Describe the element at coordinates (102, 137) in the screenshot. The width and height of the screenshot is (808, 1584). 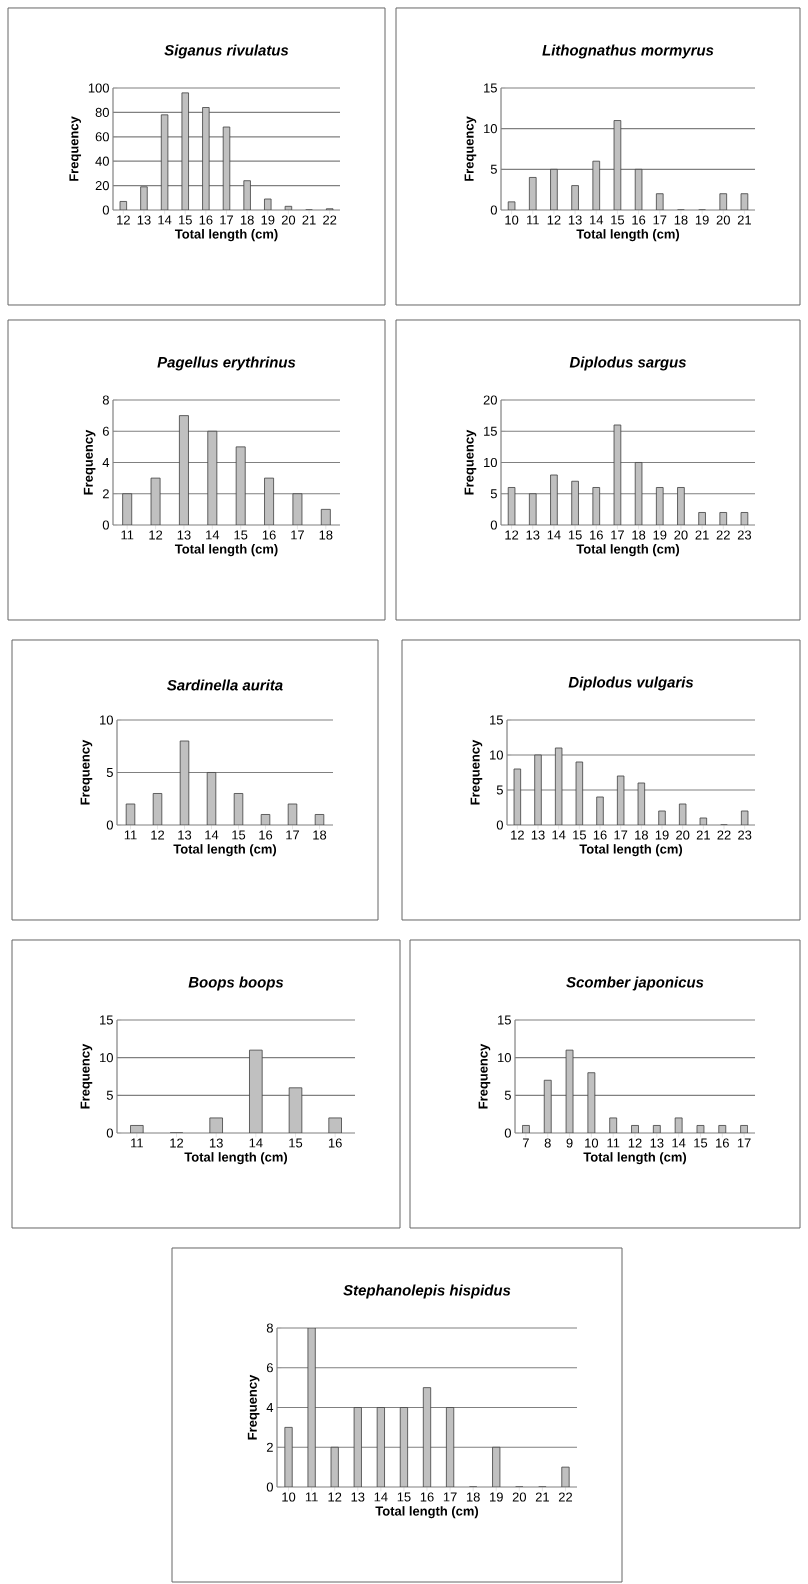
I see `y-tick-label: 60` at that location.